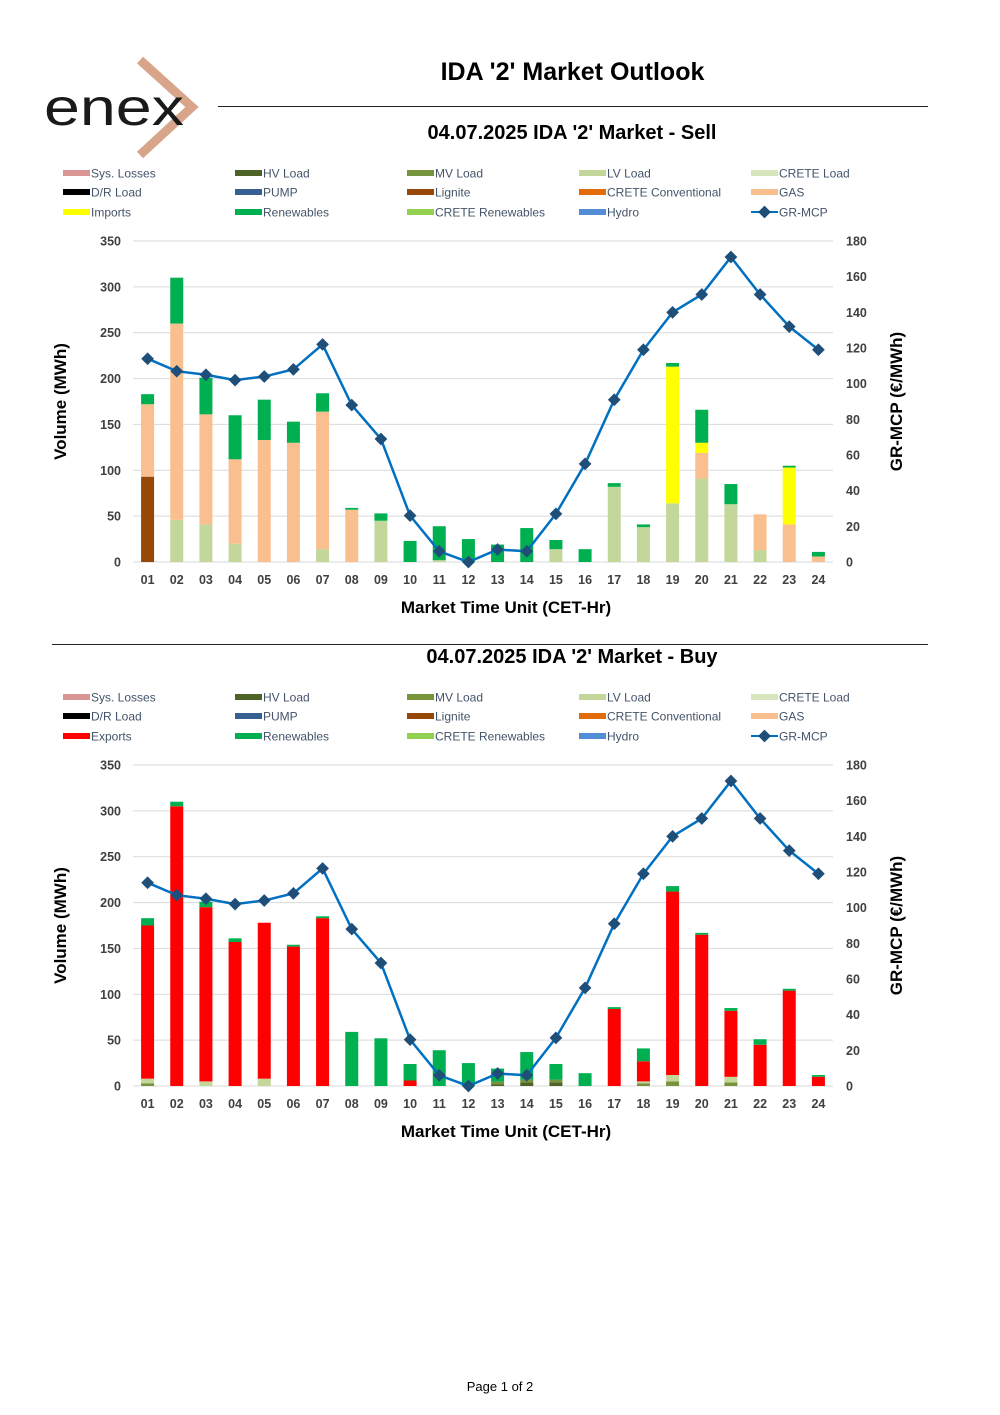 Image resolution: width=1000 pixels, height=1415 pixels. What do you see at coordinates (117, 1087) in the screenshot?
I see `y-tick-label: 0` at bounding box center [117, 1087].